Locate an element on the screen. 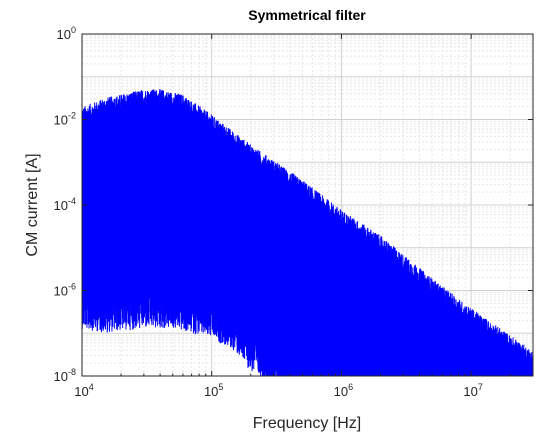 The image size is (550, 437). x-tick-label: 10⁵ is located at coordinates (213, 390).